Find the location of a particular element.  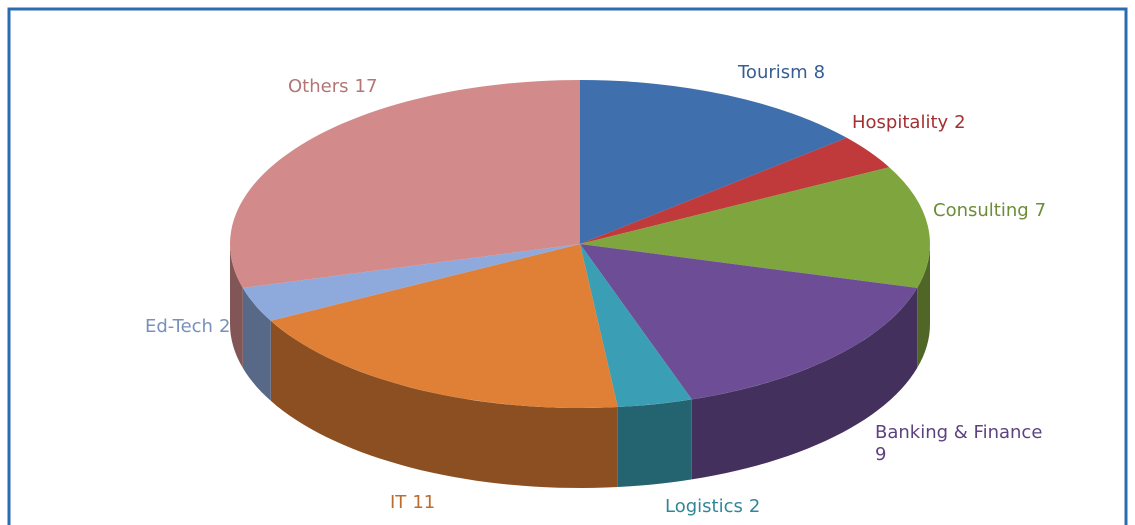

label-name: Banking & Finance is located at coordinates (958, 432).